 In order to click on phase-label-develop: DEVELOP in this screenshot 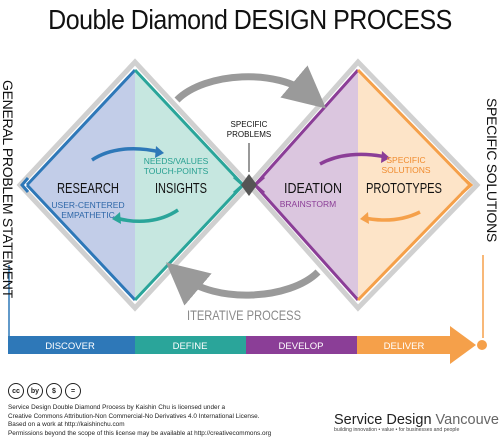, I will do `click(301, 346)`.